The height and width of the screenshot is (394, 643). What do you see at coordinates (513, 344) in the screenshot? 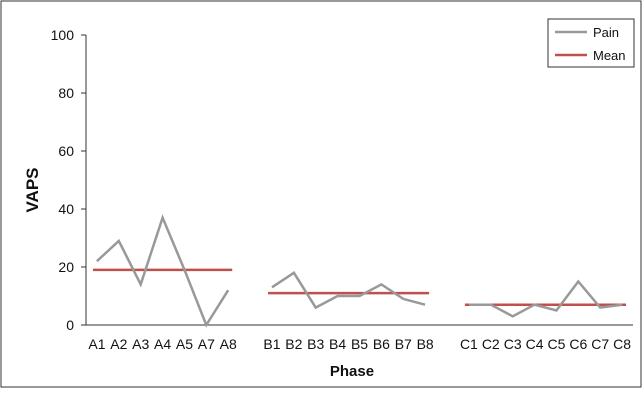
I see `x-tick-label: C3` at bounding box center [513, 344].